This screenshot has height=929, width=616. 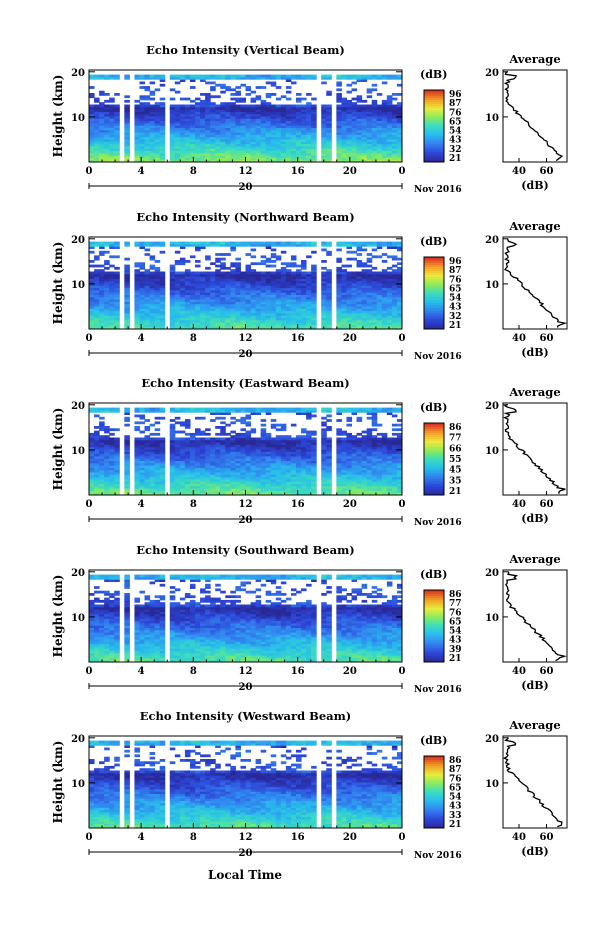 I want to click on profile-x-tick-label: 60, so click(x=547, y=171).